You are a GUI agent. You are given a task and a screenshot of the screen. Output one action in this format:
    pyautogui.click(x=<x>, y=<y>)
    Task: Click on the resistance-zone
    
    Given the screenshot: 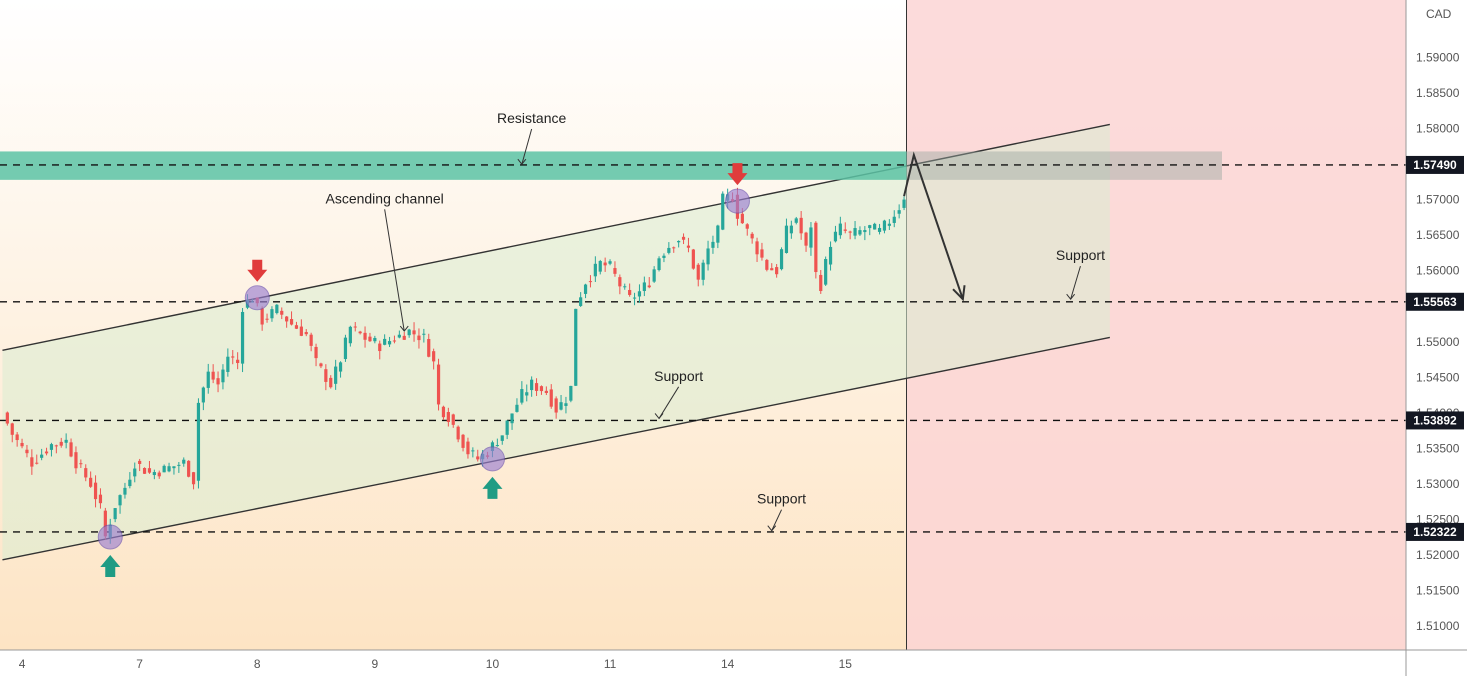 What is the action you would take?
    pyautogui.click(x=453, y=165)
    